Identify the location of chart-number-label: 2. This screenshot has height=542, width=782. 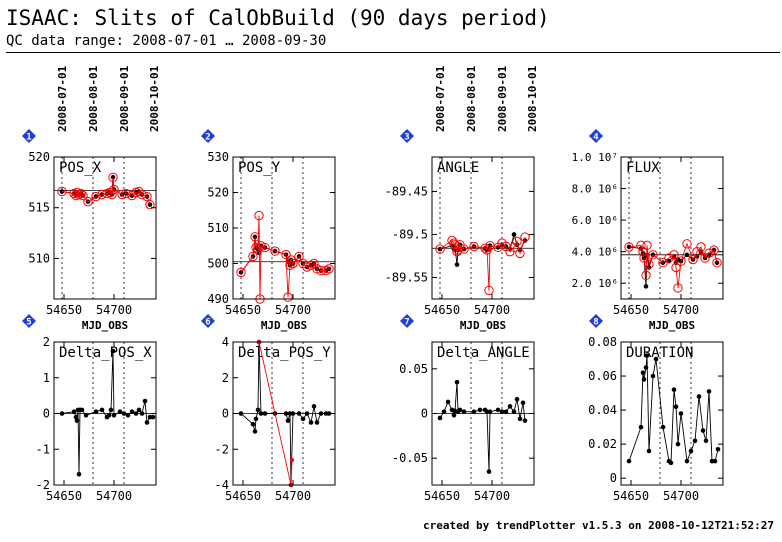
(207, 138).